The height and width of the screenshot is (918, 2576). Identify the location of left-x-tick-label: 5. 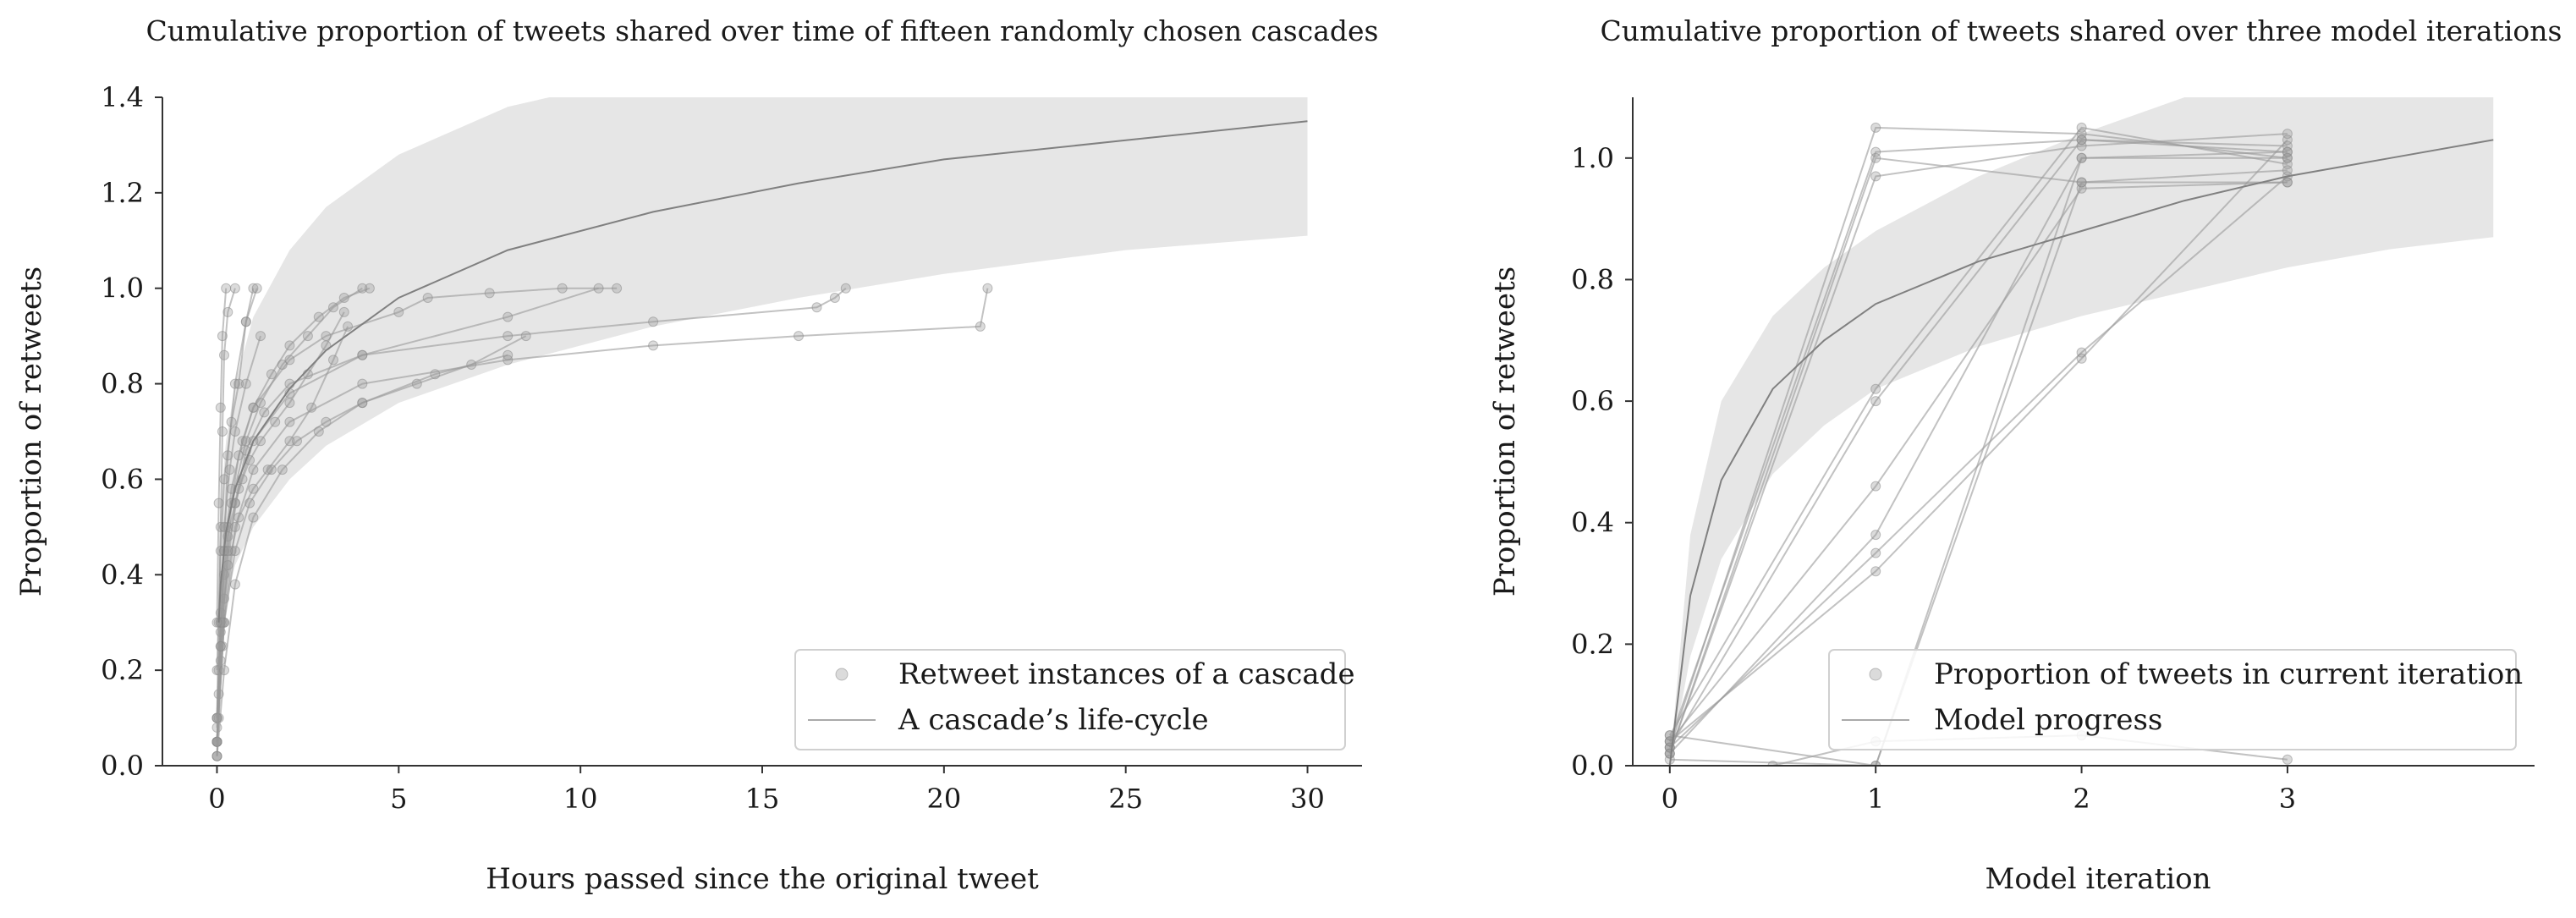
(398, 799).